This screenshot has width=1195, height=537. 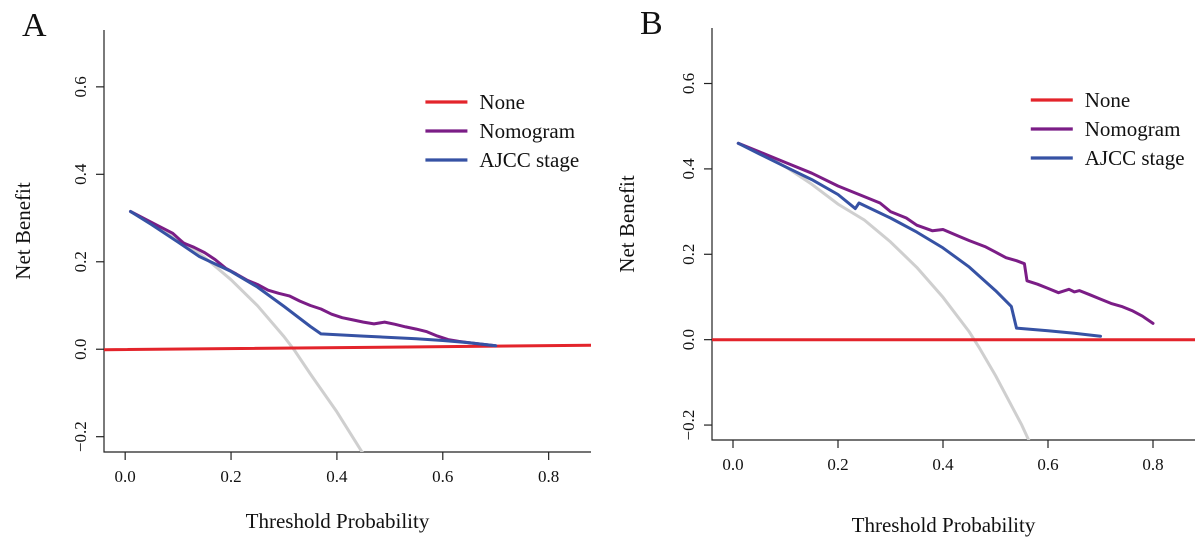 What do you see at coordinates (651, 23) in the screenshot?
I see `panel-letter: B` at bounding box center [651, 23].